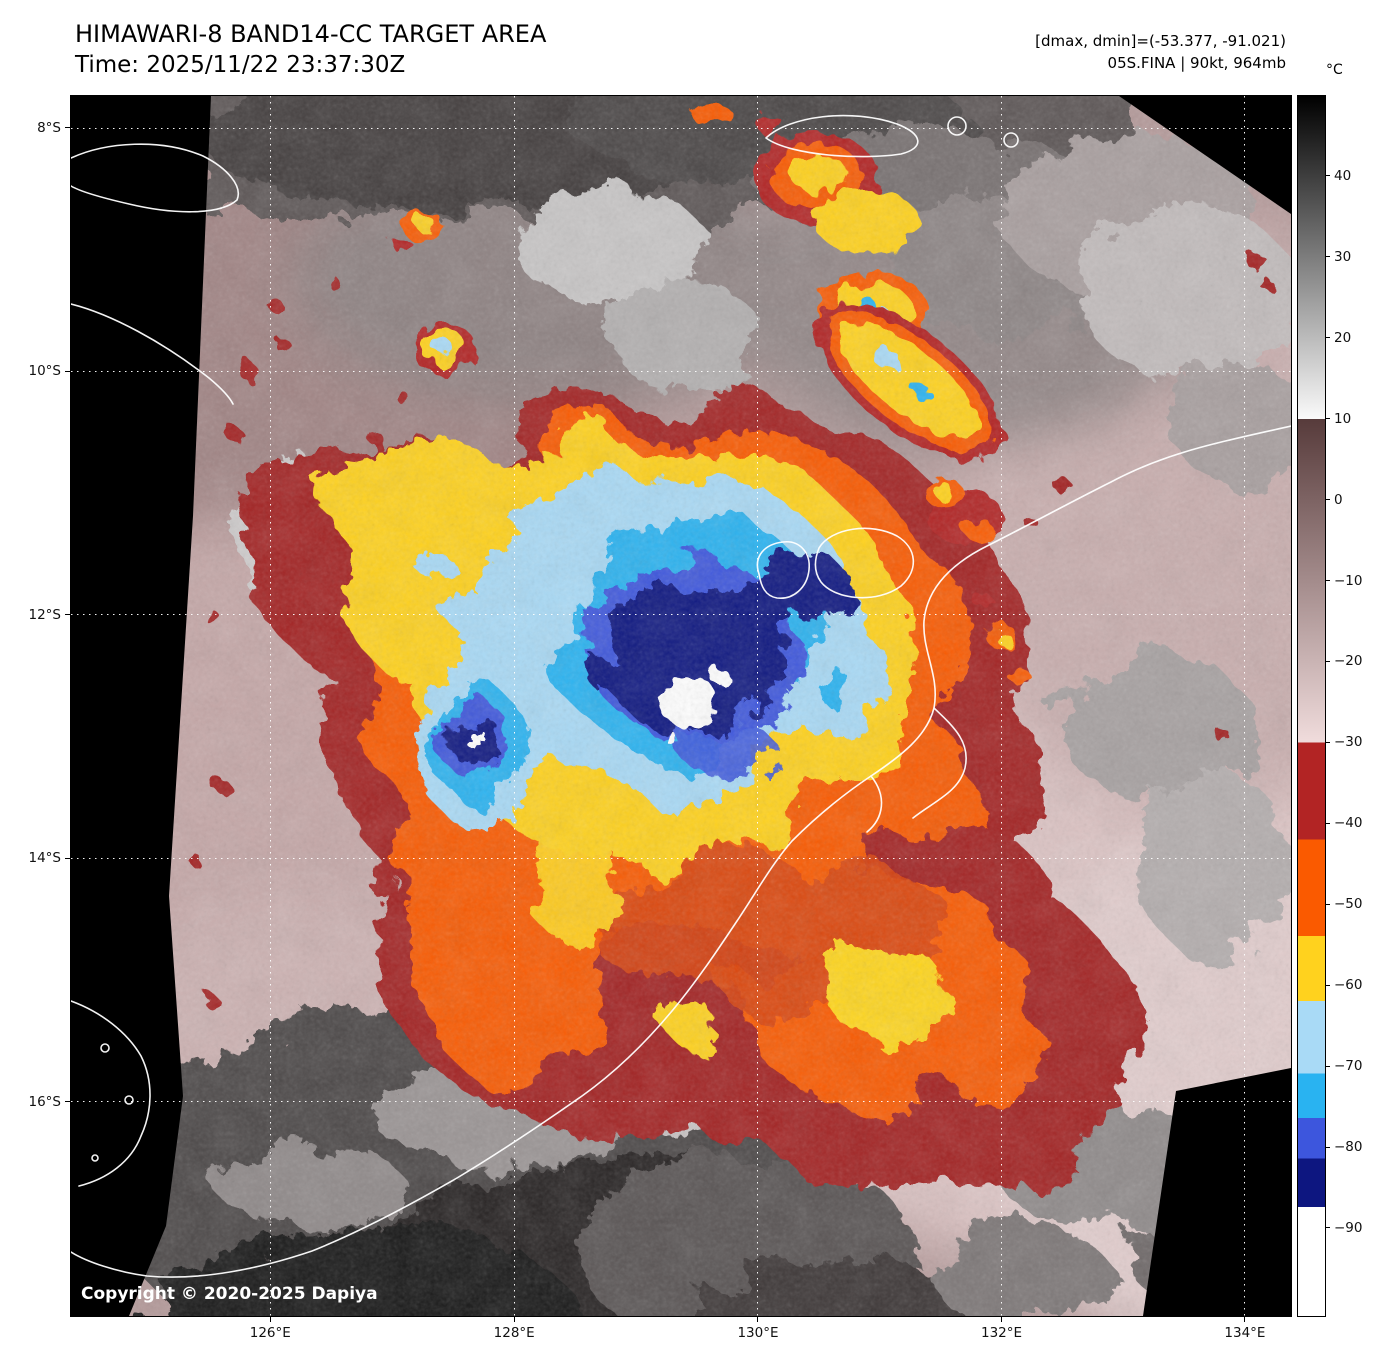 This screenshot has width=1388, height=1359. Describe the element at coordinates (1343, 337) in the screenshot. I see `colorbar-tick-label: 20` at that location.